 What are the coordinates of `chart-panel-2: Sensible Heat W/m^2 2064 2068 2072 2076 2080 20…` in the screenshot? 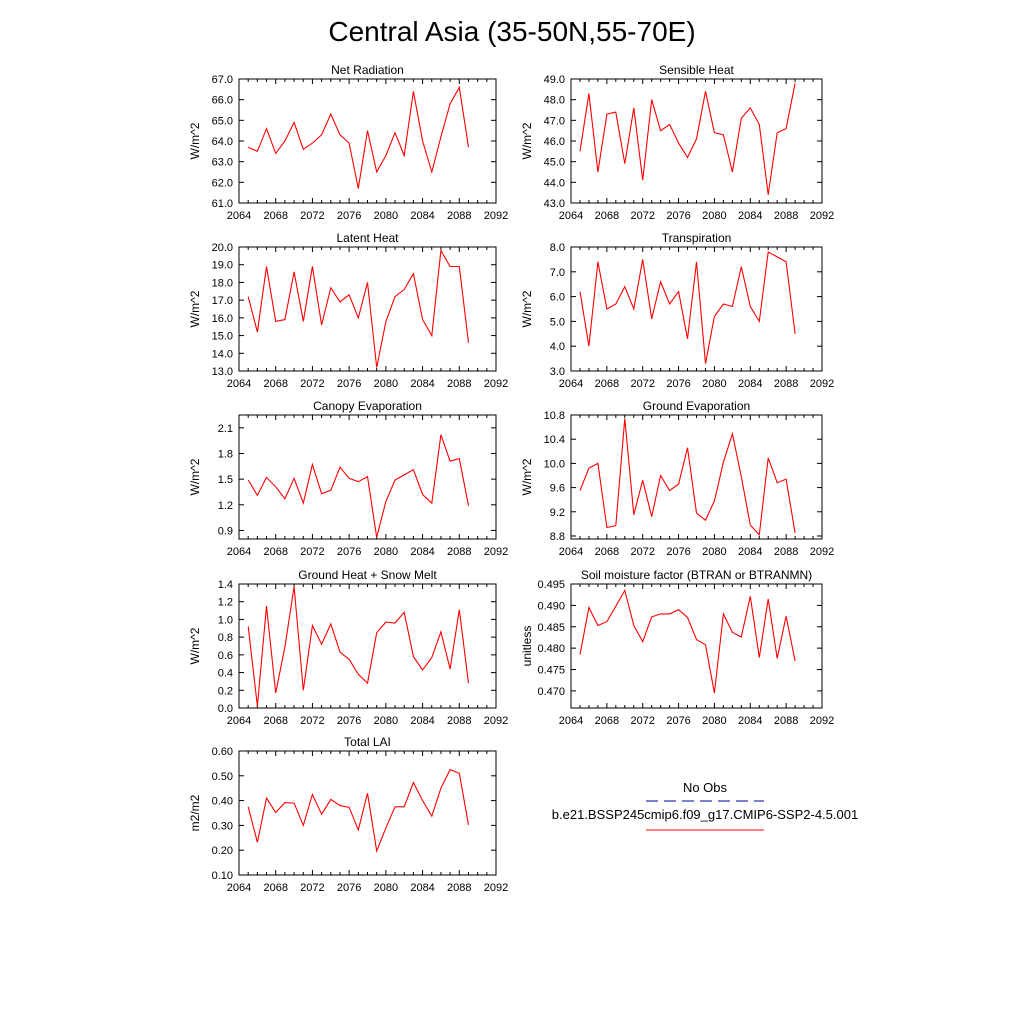 It's located at (677, 142).